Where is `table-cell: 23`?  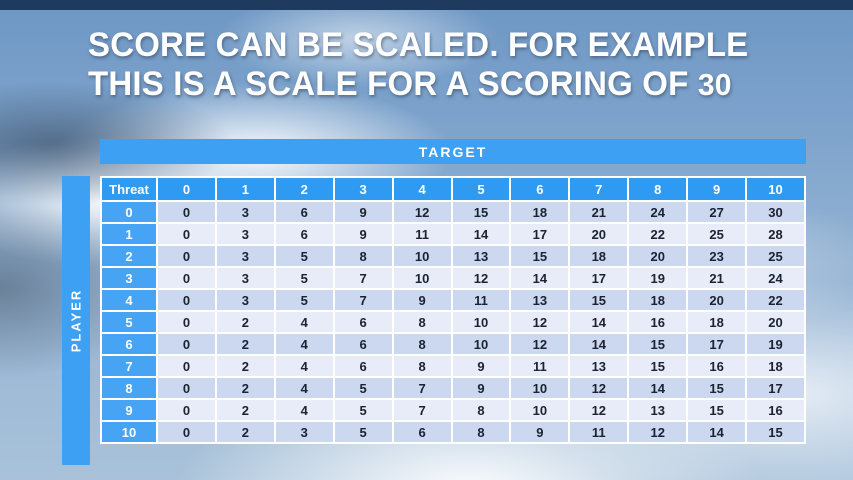
table-cell: 23 is located at coordinates (717, 256).